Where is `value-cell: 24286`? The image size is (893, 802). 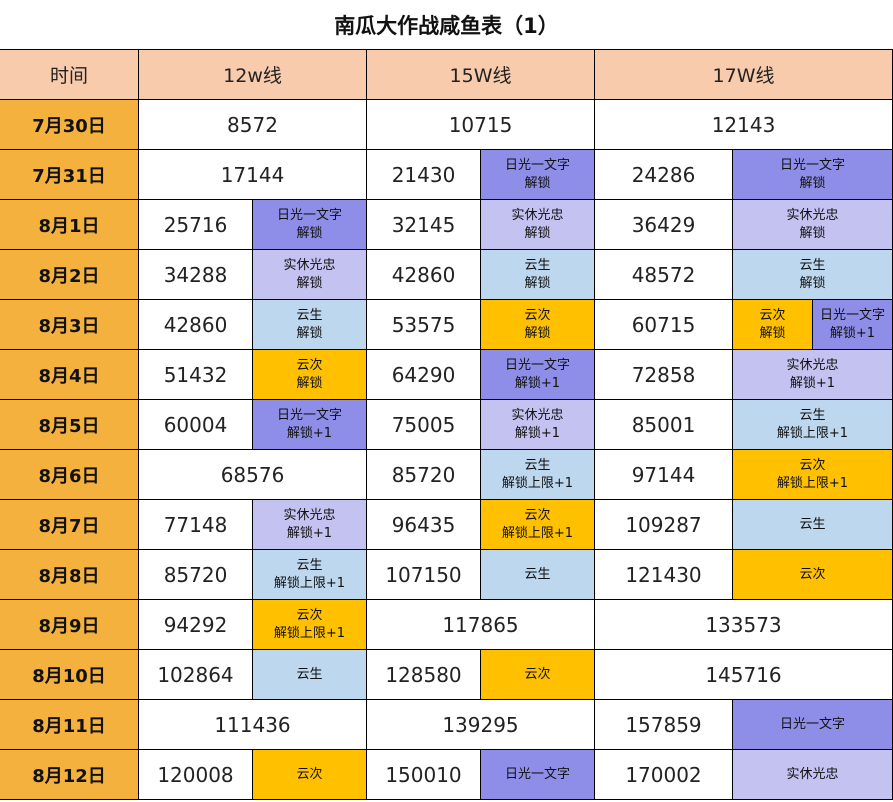
value-cell: 24286 is located at coordinates (664, 175).